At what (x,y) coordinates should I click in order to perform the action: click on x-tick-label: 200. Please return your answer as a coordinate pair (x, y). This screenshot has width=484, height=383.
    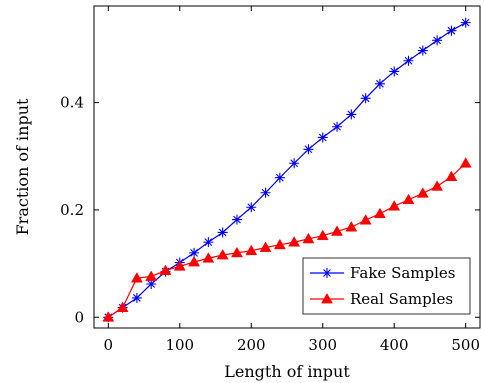
    Looking at the image, I should click on (251, 345).